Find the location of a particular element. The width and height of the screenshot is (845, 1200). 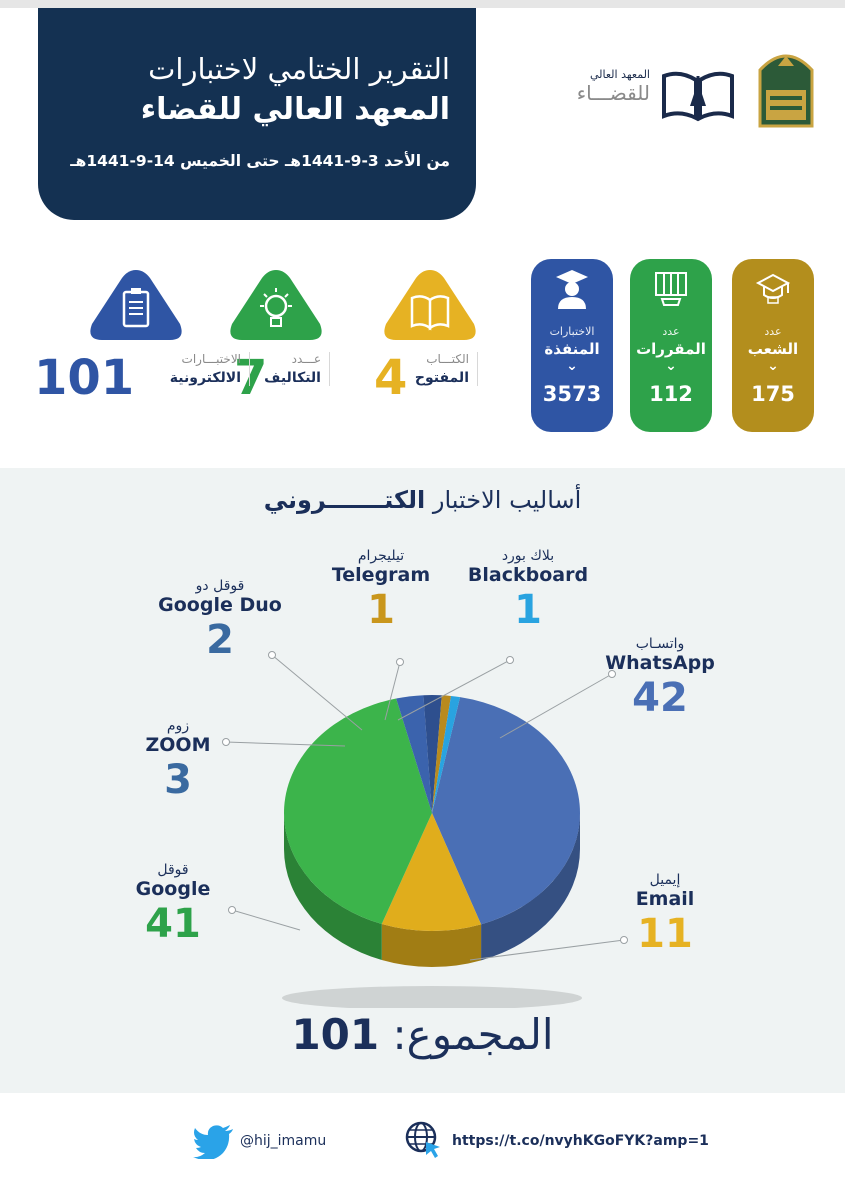

stat-value: 112 is located at coordinates (671, 394).